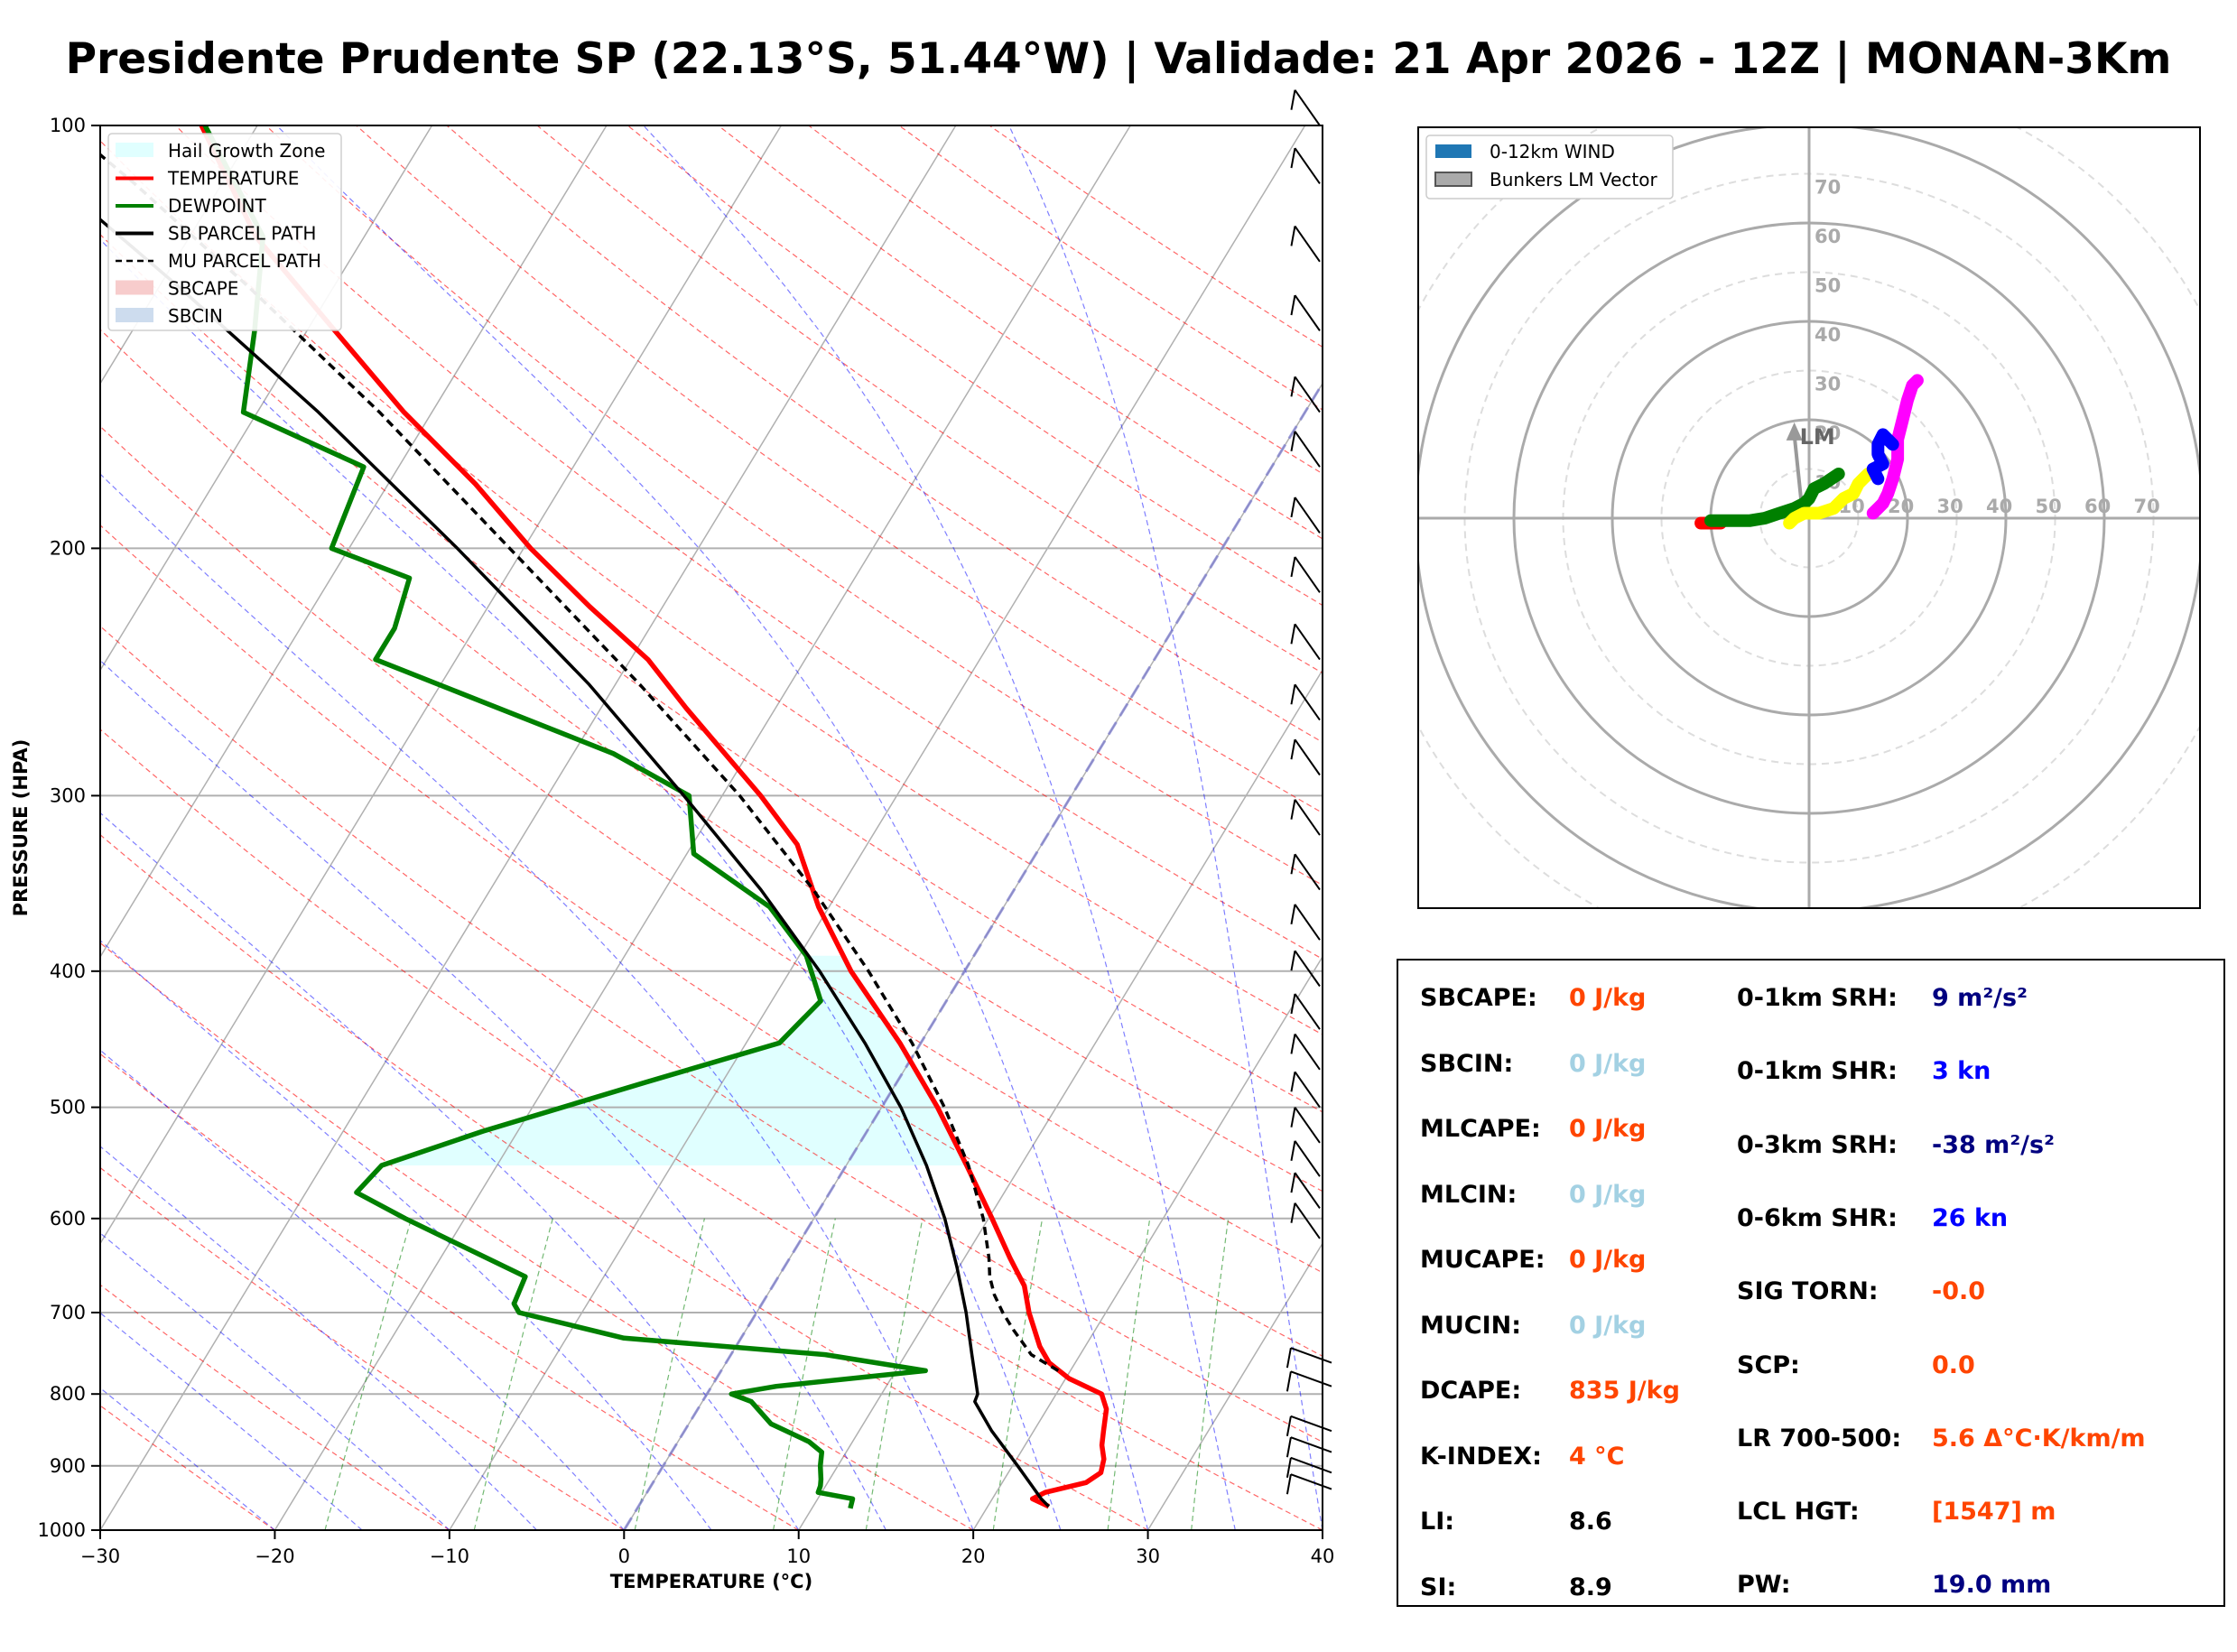 This screenshot has height=1652, width=2237. Describe the element at coordinates (1794, 431) in the screenshot. I see `lm-arrowhead` at that location.